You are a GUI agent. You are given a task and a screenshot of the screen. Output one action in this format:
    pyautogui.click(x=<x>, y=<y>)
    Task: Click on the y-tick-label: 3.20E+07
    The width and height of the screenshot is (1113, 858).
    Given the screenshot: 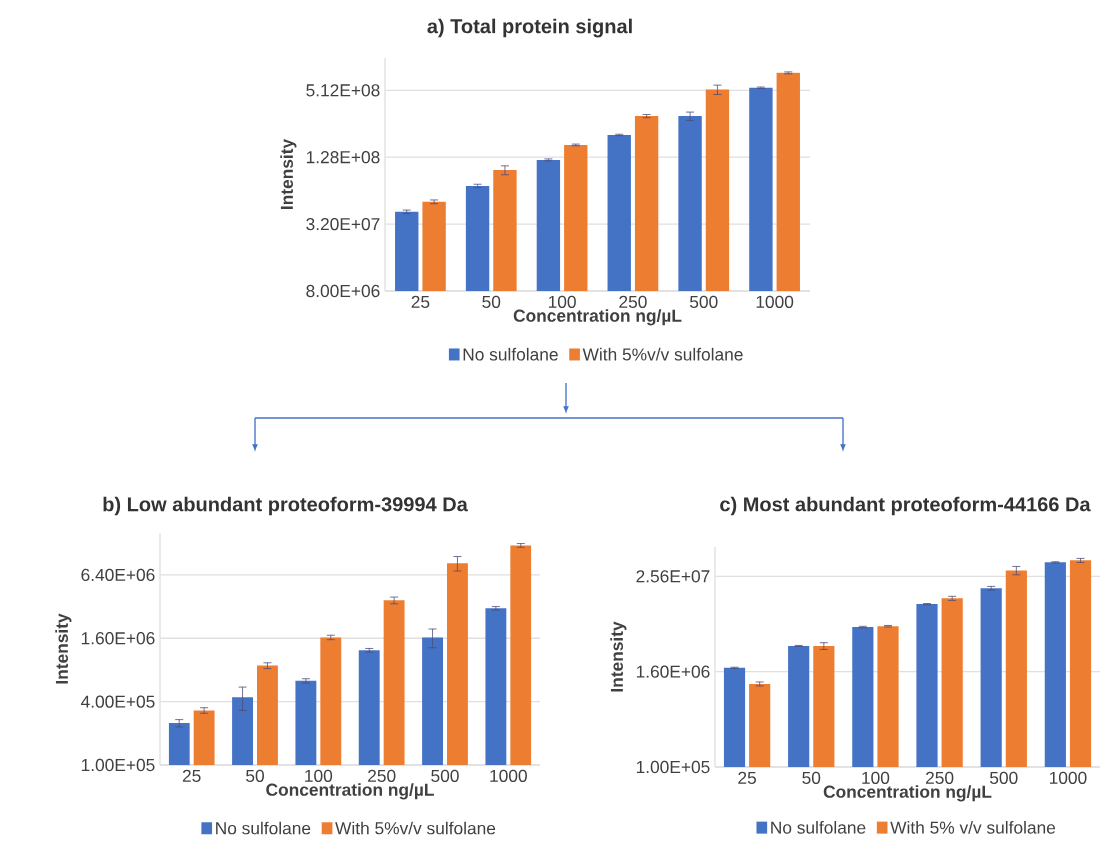 What is the action you would take?
    pyautogui.click(x=343, y=224)
    